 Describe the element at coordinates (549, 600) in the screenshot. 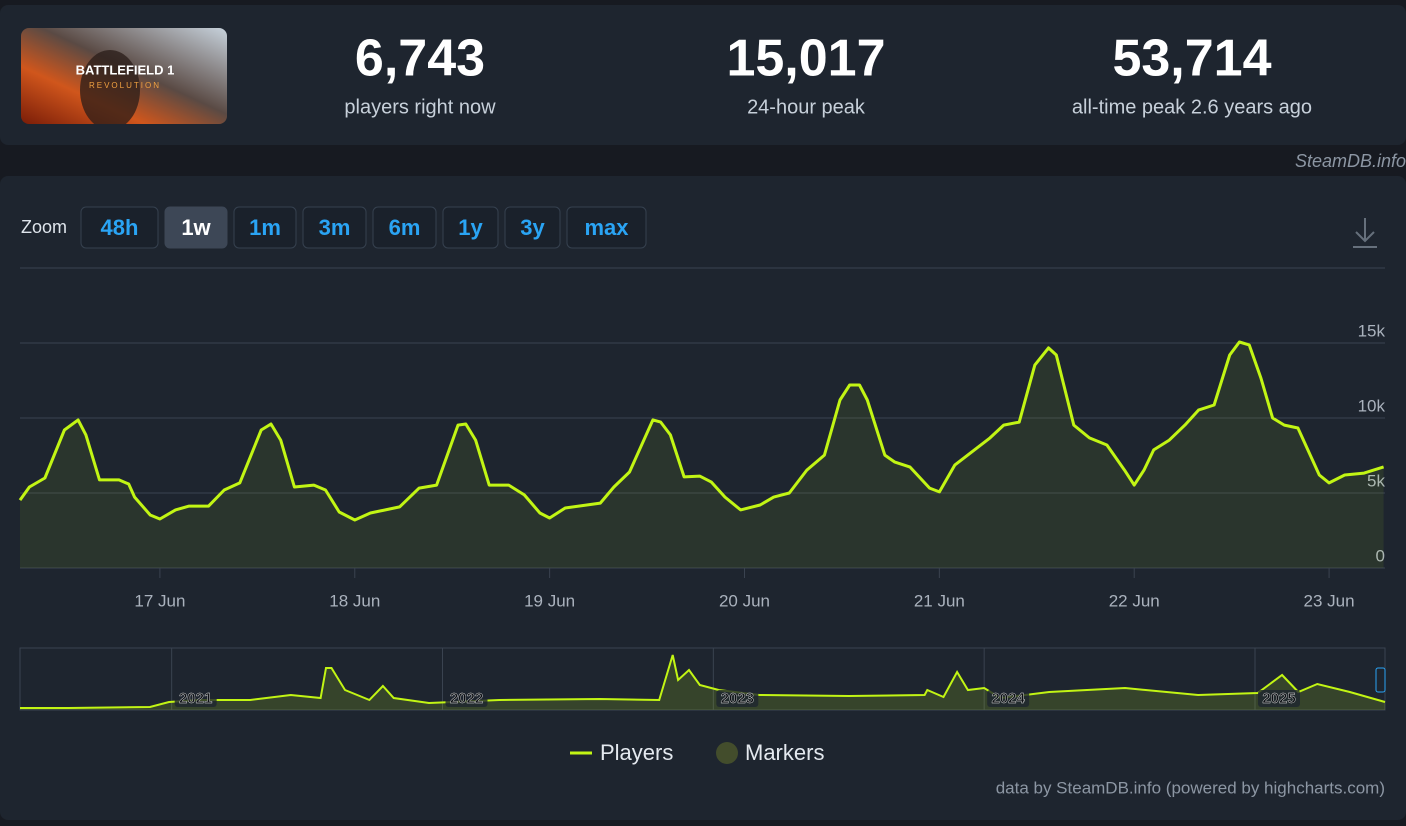

I see `x-tick-label: 19 Jun` at that location.